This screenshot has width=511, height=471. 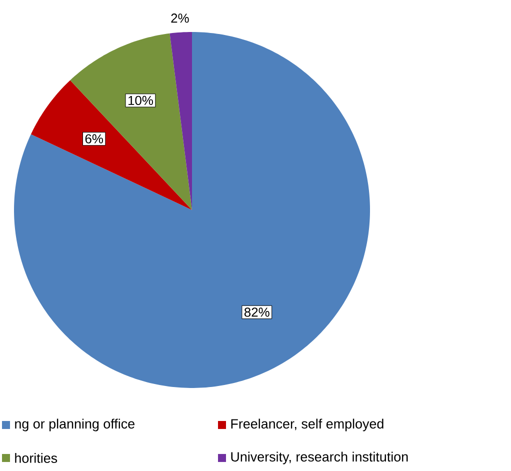 I want to click on legend-label: University, research institution, so click(x=319, y=458).